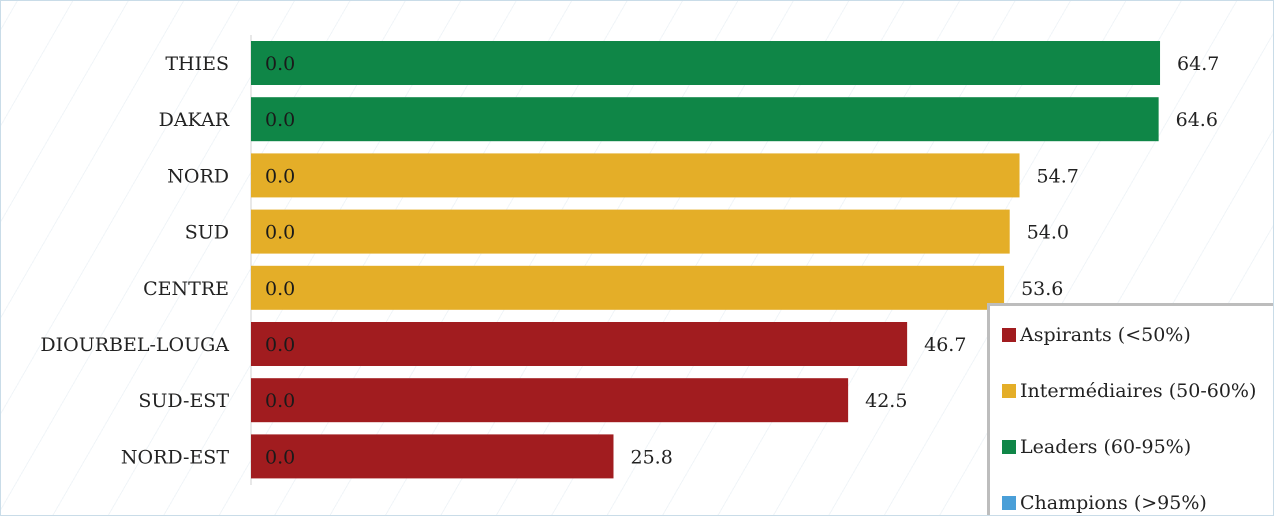 Image resolution: width=1274 pixels, height=516 pixels. Describe the element at coordinates (1138, 391) in the screenshot. I see `legend-label-intermediaires: Intermédiaires (50-60%)` at that location.